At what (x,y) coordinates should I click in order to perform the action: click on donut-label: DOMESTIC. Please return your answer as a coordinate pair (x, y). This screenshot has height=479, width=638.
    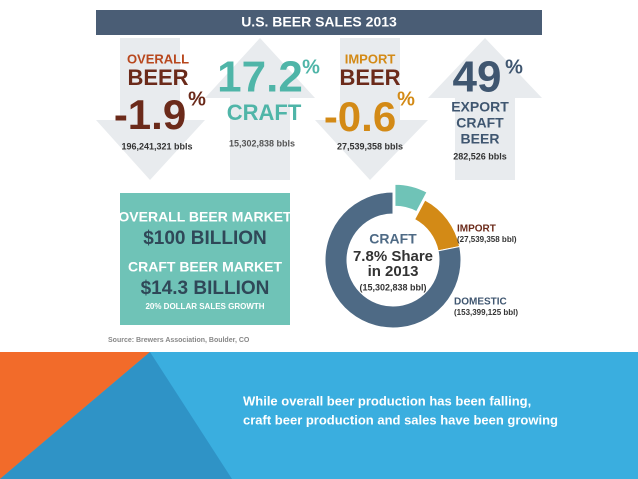
    Looking at the image, I should click on (480, 302).